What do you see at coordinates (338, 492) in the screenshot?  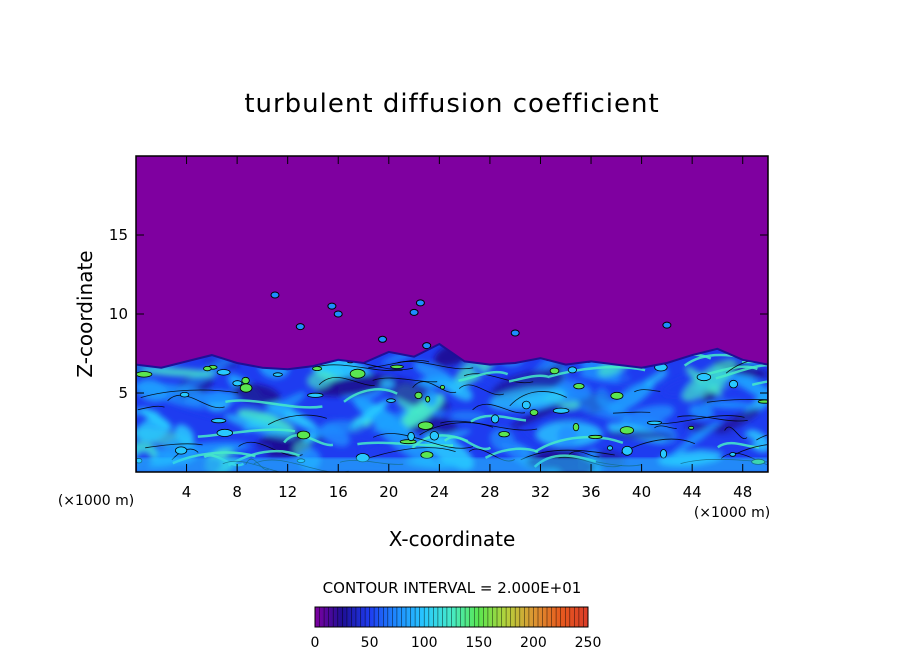 I see `x-tick-label: 16` at bounding box center [338, 492].